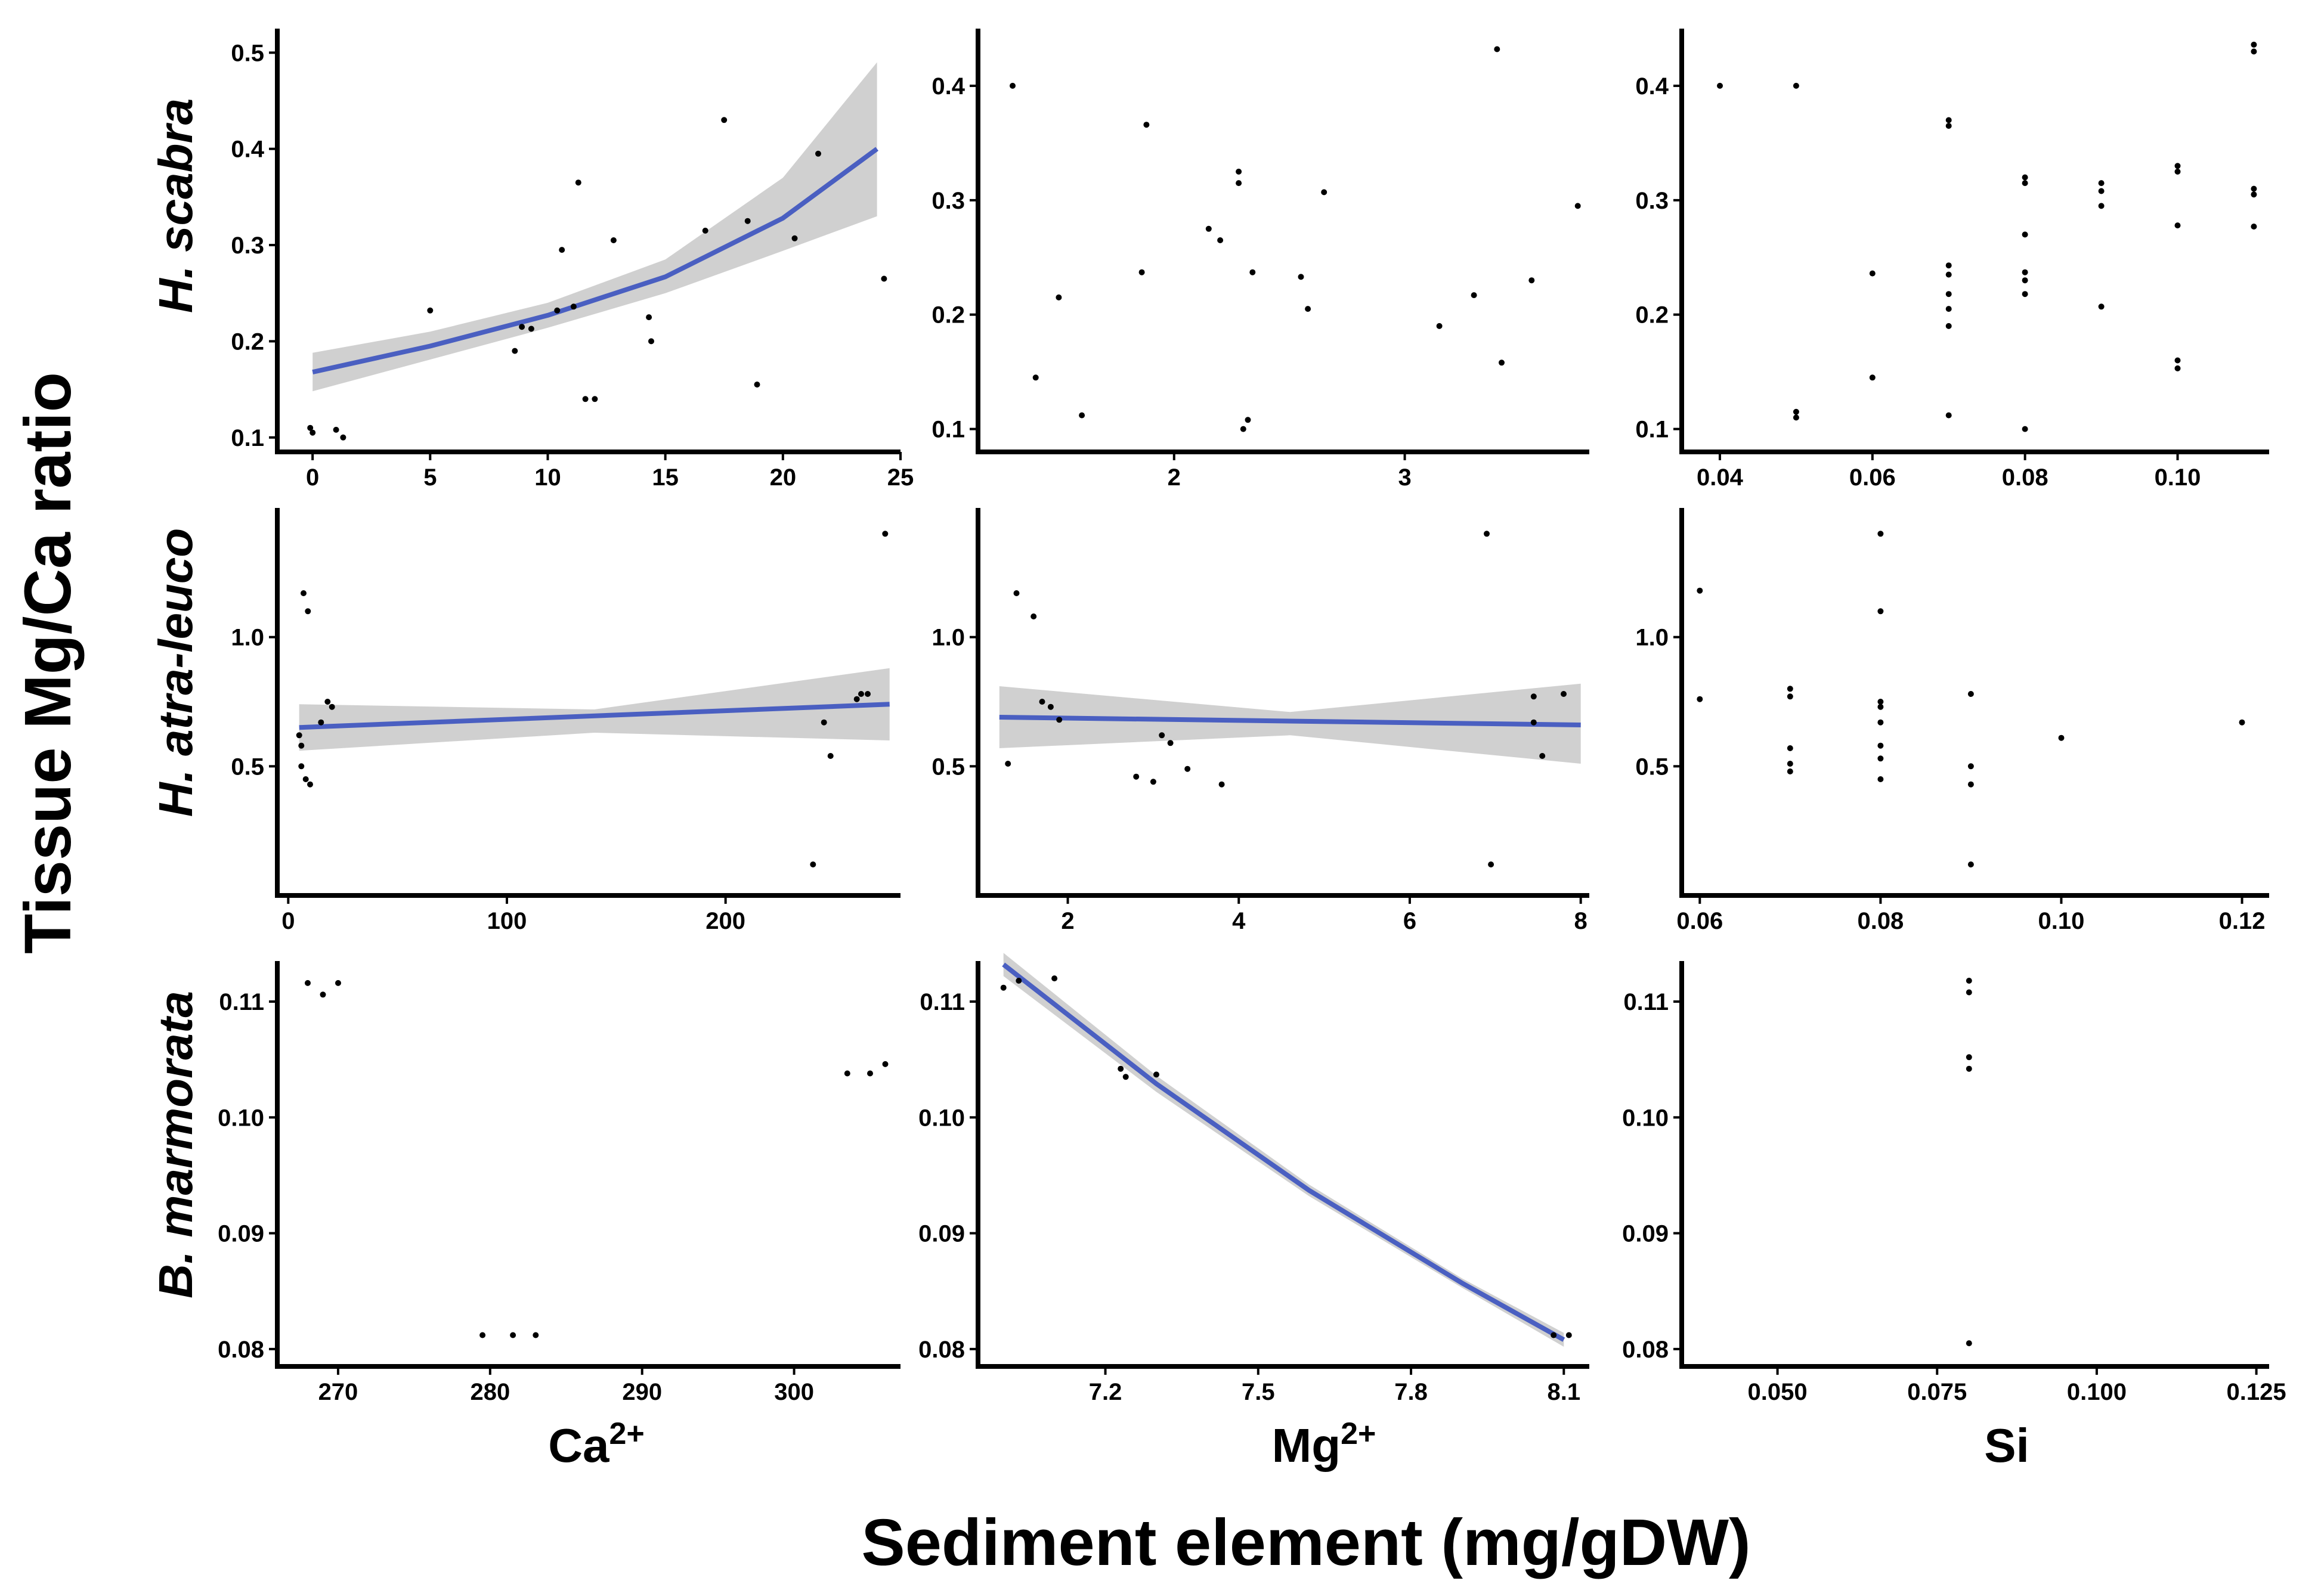 The image size is (2324, 1590). What do you see at coordinates (901, 477) in the screenshot?
I see `x-tick-label: 25` at bounding box center [901, 477].